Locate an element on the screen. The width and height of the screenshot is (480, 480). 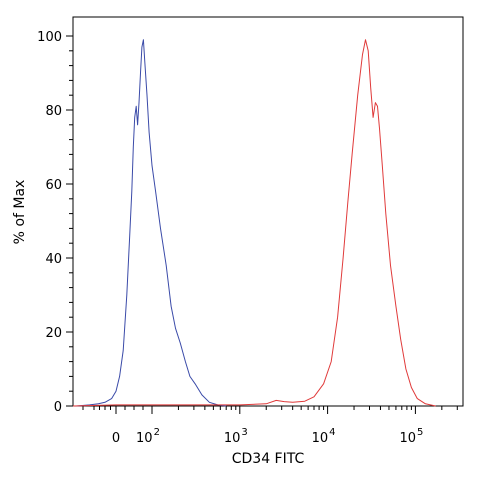
x-tick-exponent: 2 is located at coordinates (157, 432).